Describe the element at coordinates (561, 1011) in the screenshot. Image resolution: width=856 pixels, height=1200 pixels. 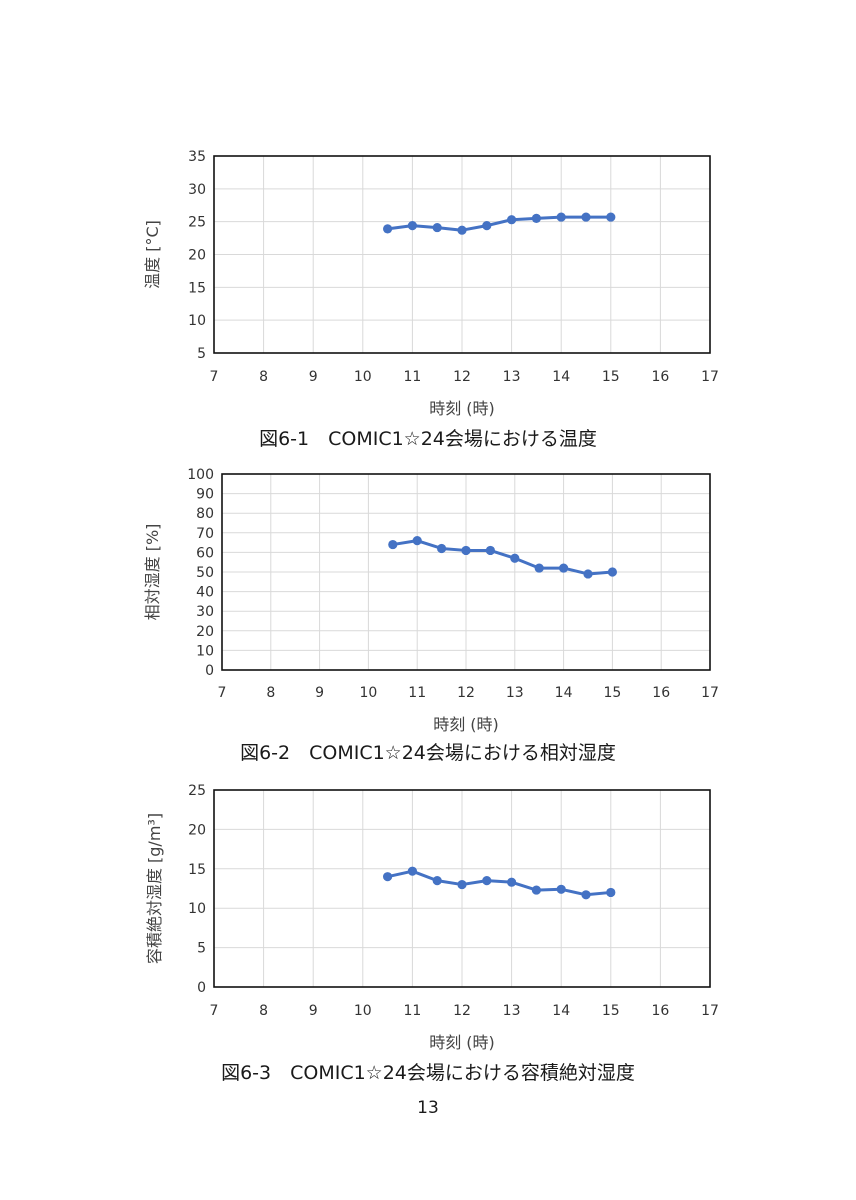
I see `x-tick-label: 14` at that location.